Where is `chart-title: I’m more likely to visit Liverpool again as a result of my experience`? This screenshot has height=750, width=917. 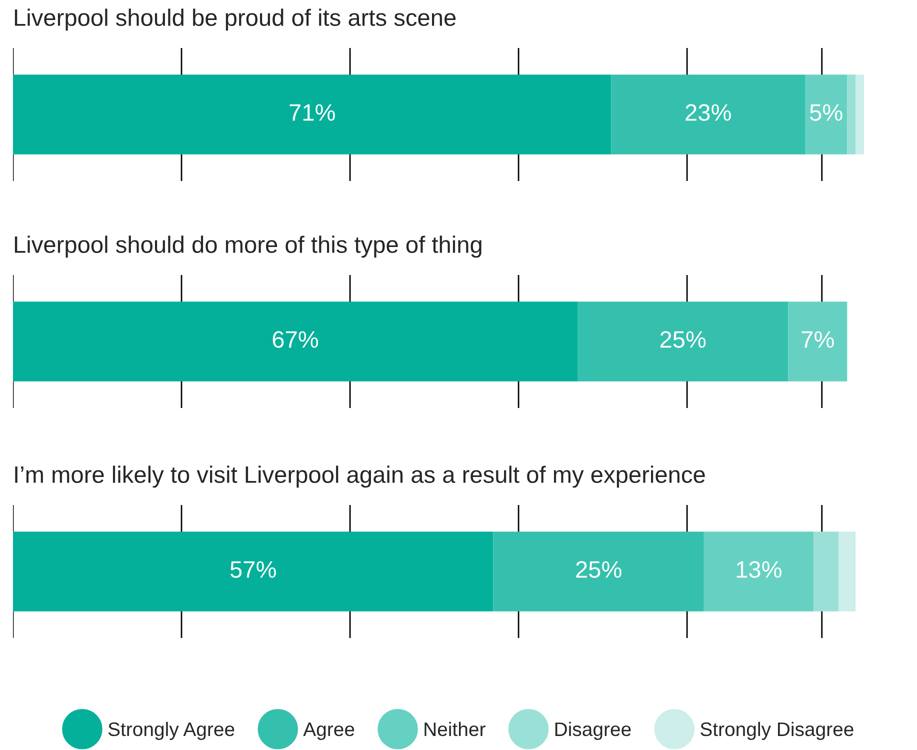
chart-title: I’m more likely to visit Liverpool again as a result of my experience is located at coordinates (360, 477).